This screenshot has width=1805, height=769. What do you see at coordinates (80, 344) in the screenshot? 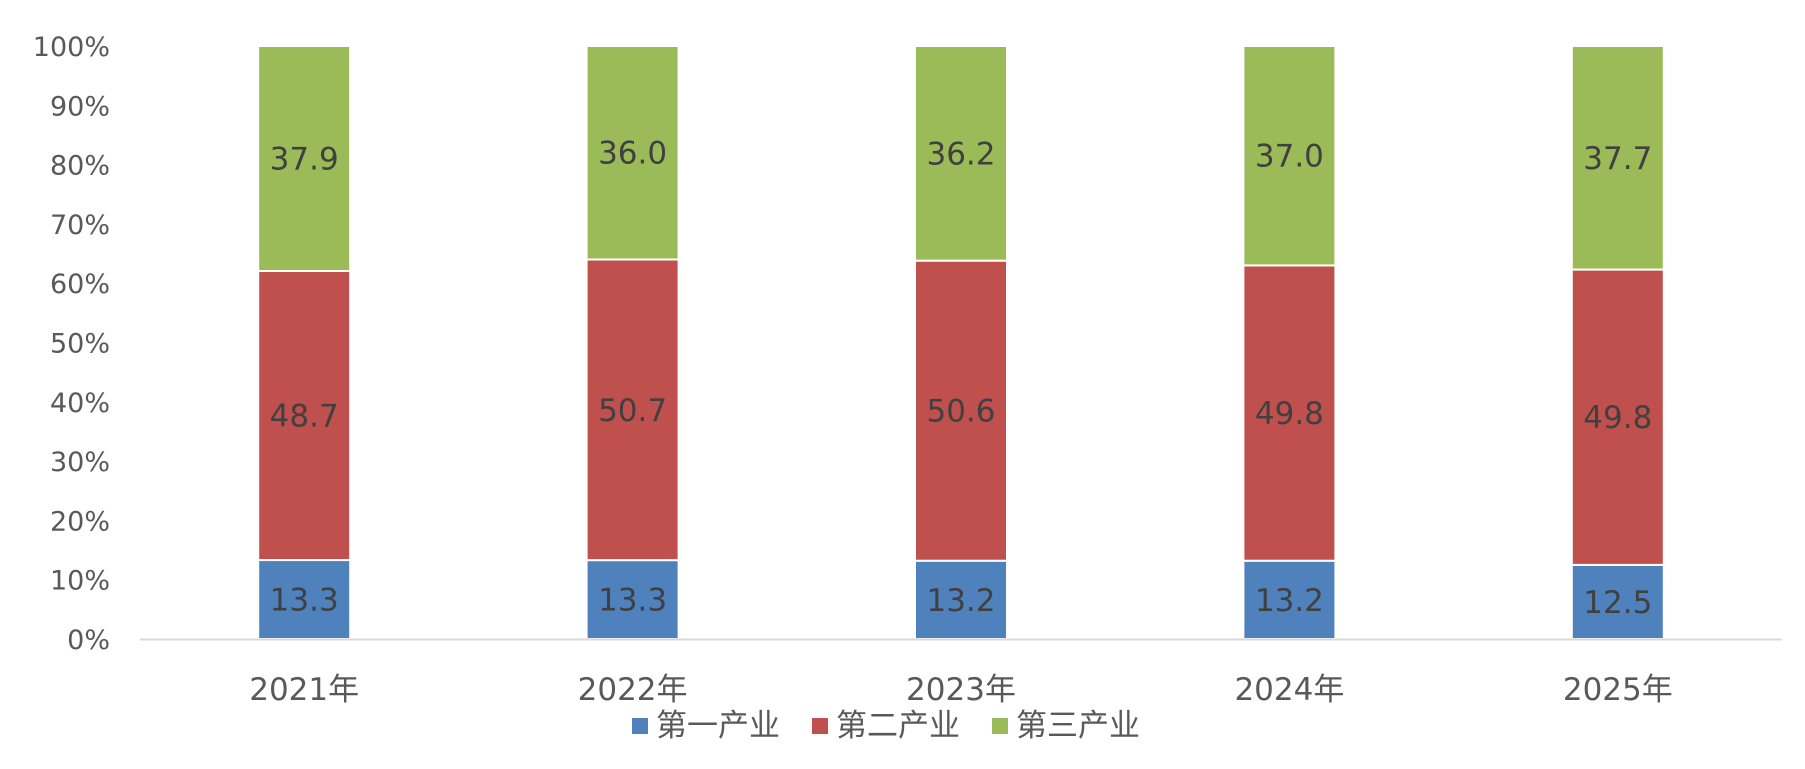
I see `y-tick-label: 50%` at bounding box center [80, 344].